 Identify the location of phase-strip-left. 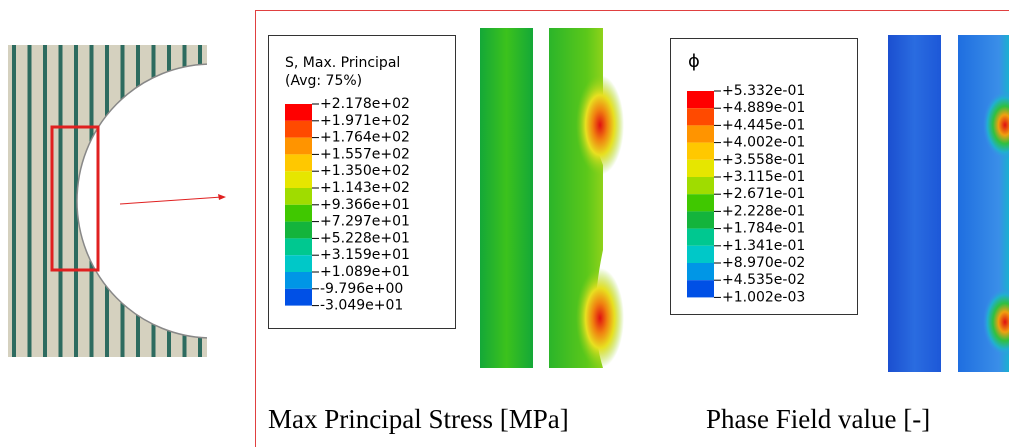
(914, 203).